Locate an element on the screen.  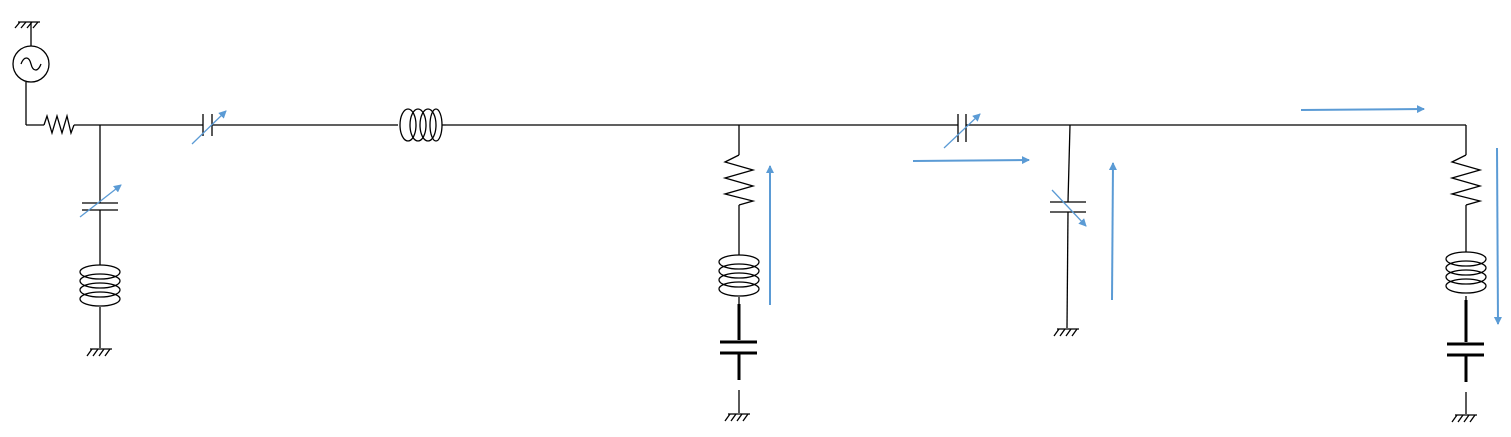
branch-4-capacitor-symbol is located at coordinates (1465, 341).